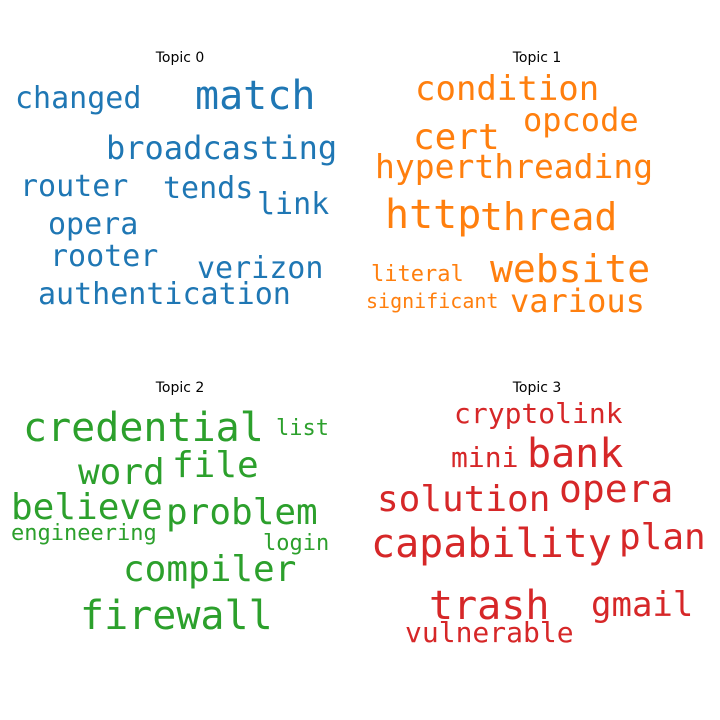  Describe the element at coordinates (581, 120) in the screenshot. I see `topic-1-word: opcode` at that location.